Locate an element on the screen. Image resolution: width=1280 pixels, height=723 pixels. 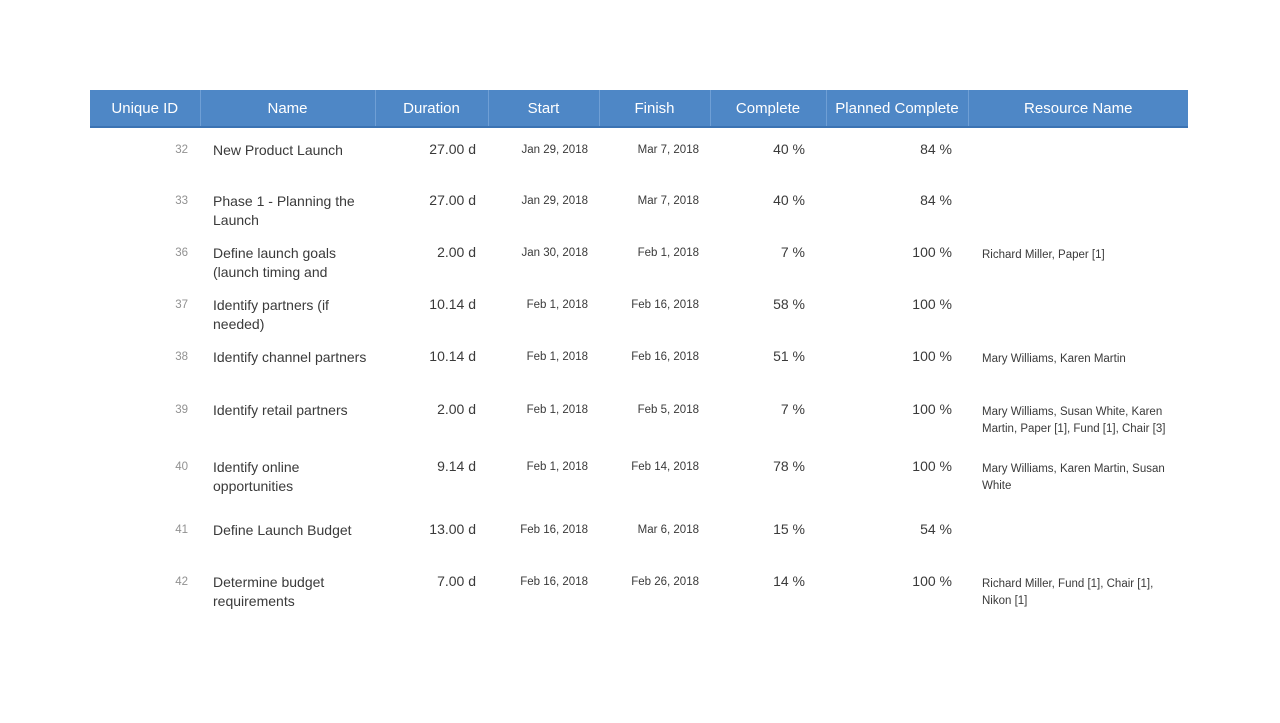
column-header-unique-id: Unique ID is located at coordinates (145, 109).